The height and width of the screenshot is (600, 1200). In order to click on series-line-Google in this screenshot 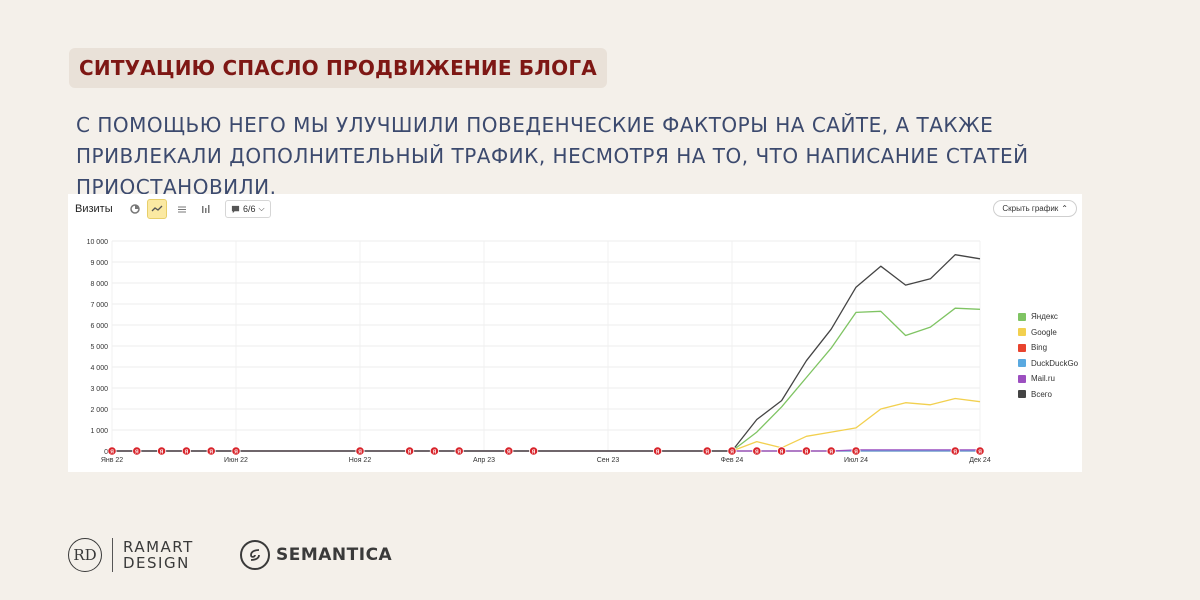, I will do `click(546, 424)`.